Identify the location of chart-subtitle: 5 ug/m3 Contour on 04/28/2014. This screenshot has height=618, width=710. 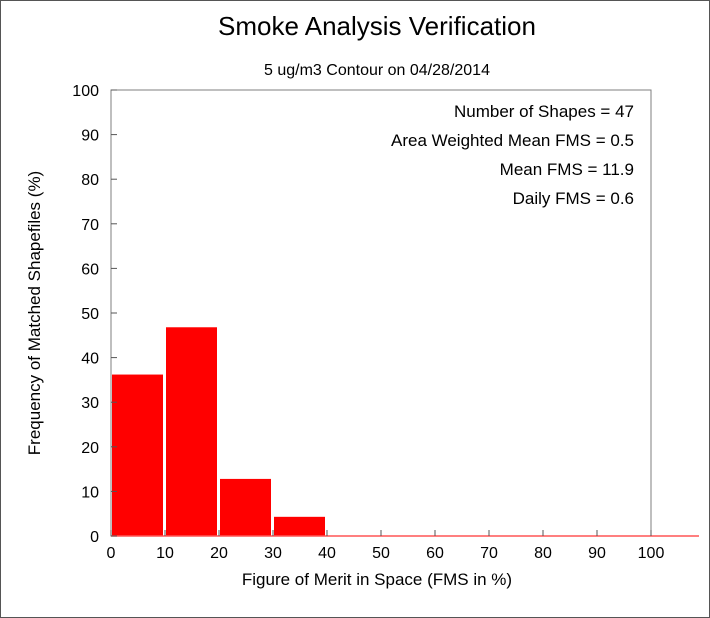
(377, 70).